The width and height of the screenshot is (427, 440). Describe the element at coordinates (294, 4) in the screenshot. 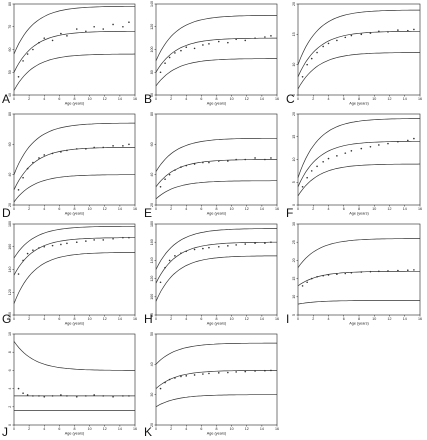

I see `y-tick-label: 20` at that location.